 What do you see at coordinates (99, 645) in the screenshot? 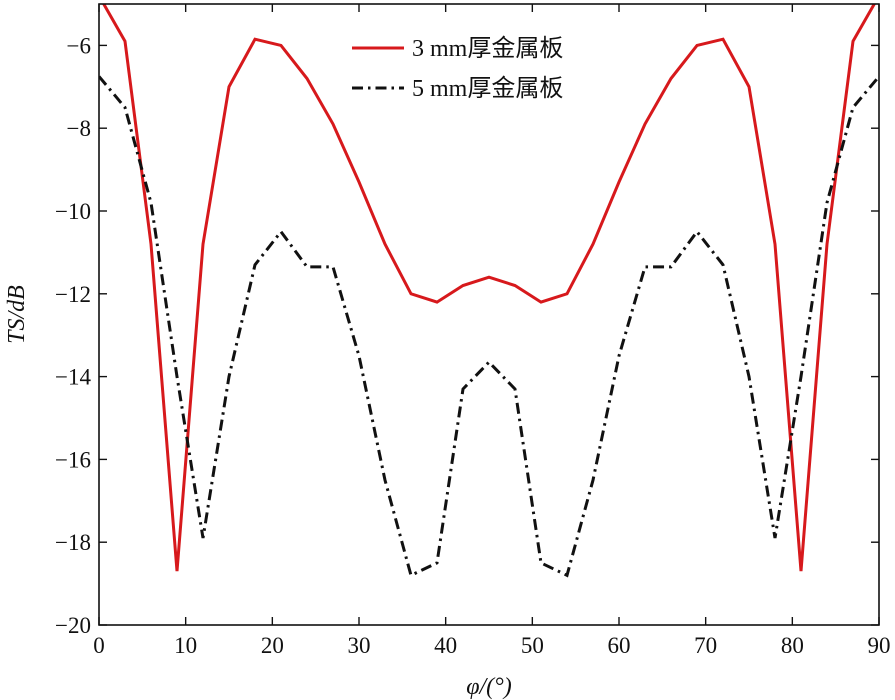
I see `x-tick-label: 0` at bounding box center [99, 645].